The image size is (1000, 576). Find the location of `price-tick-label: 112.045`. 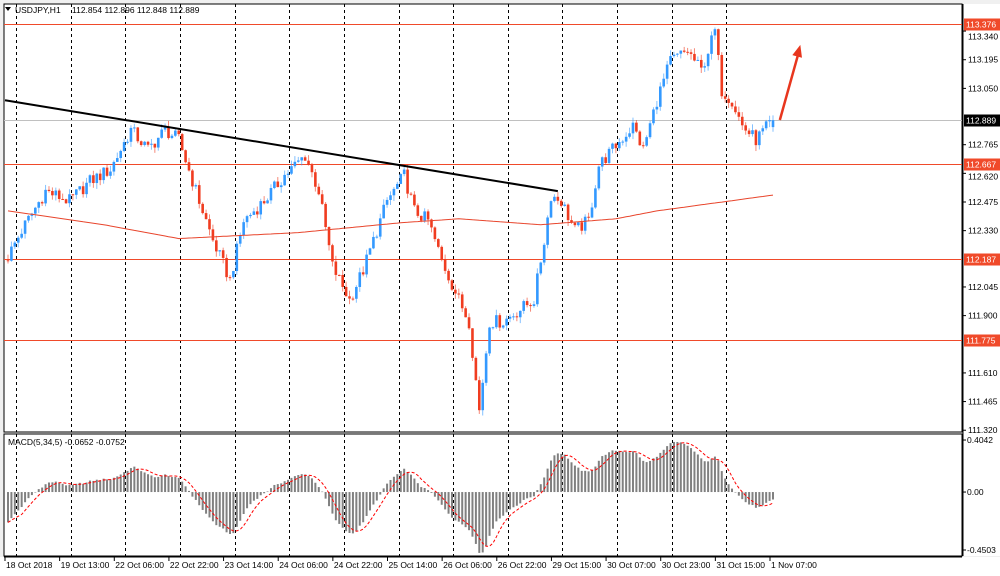

price-tick-label: 112.045 is located at coordinates (983, 287).